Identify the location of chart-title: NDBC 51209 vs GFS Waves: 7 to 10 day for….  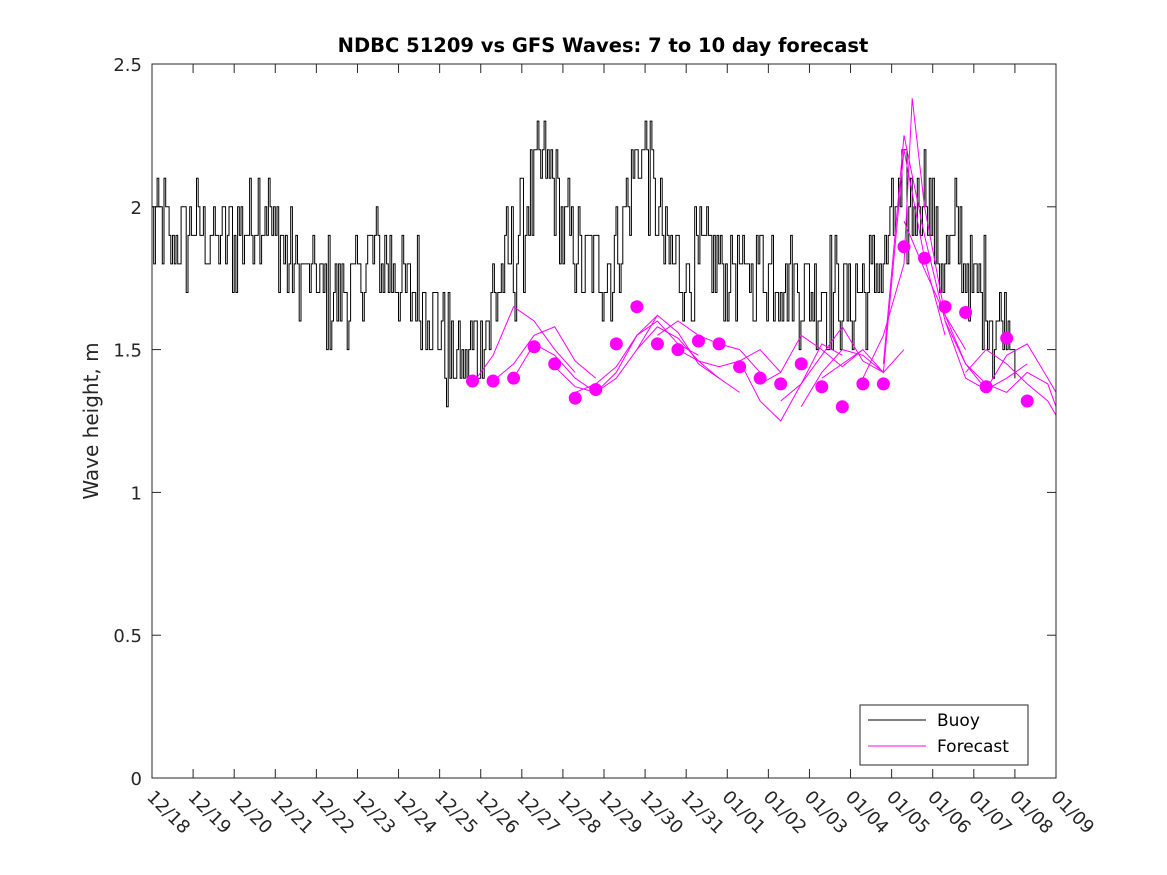
(603, 45).